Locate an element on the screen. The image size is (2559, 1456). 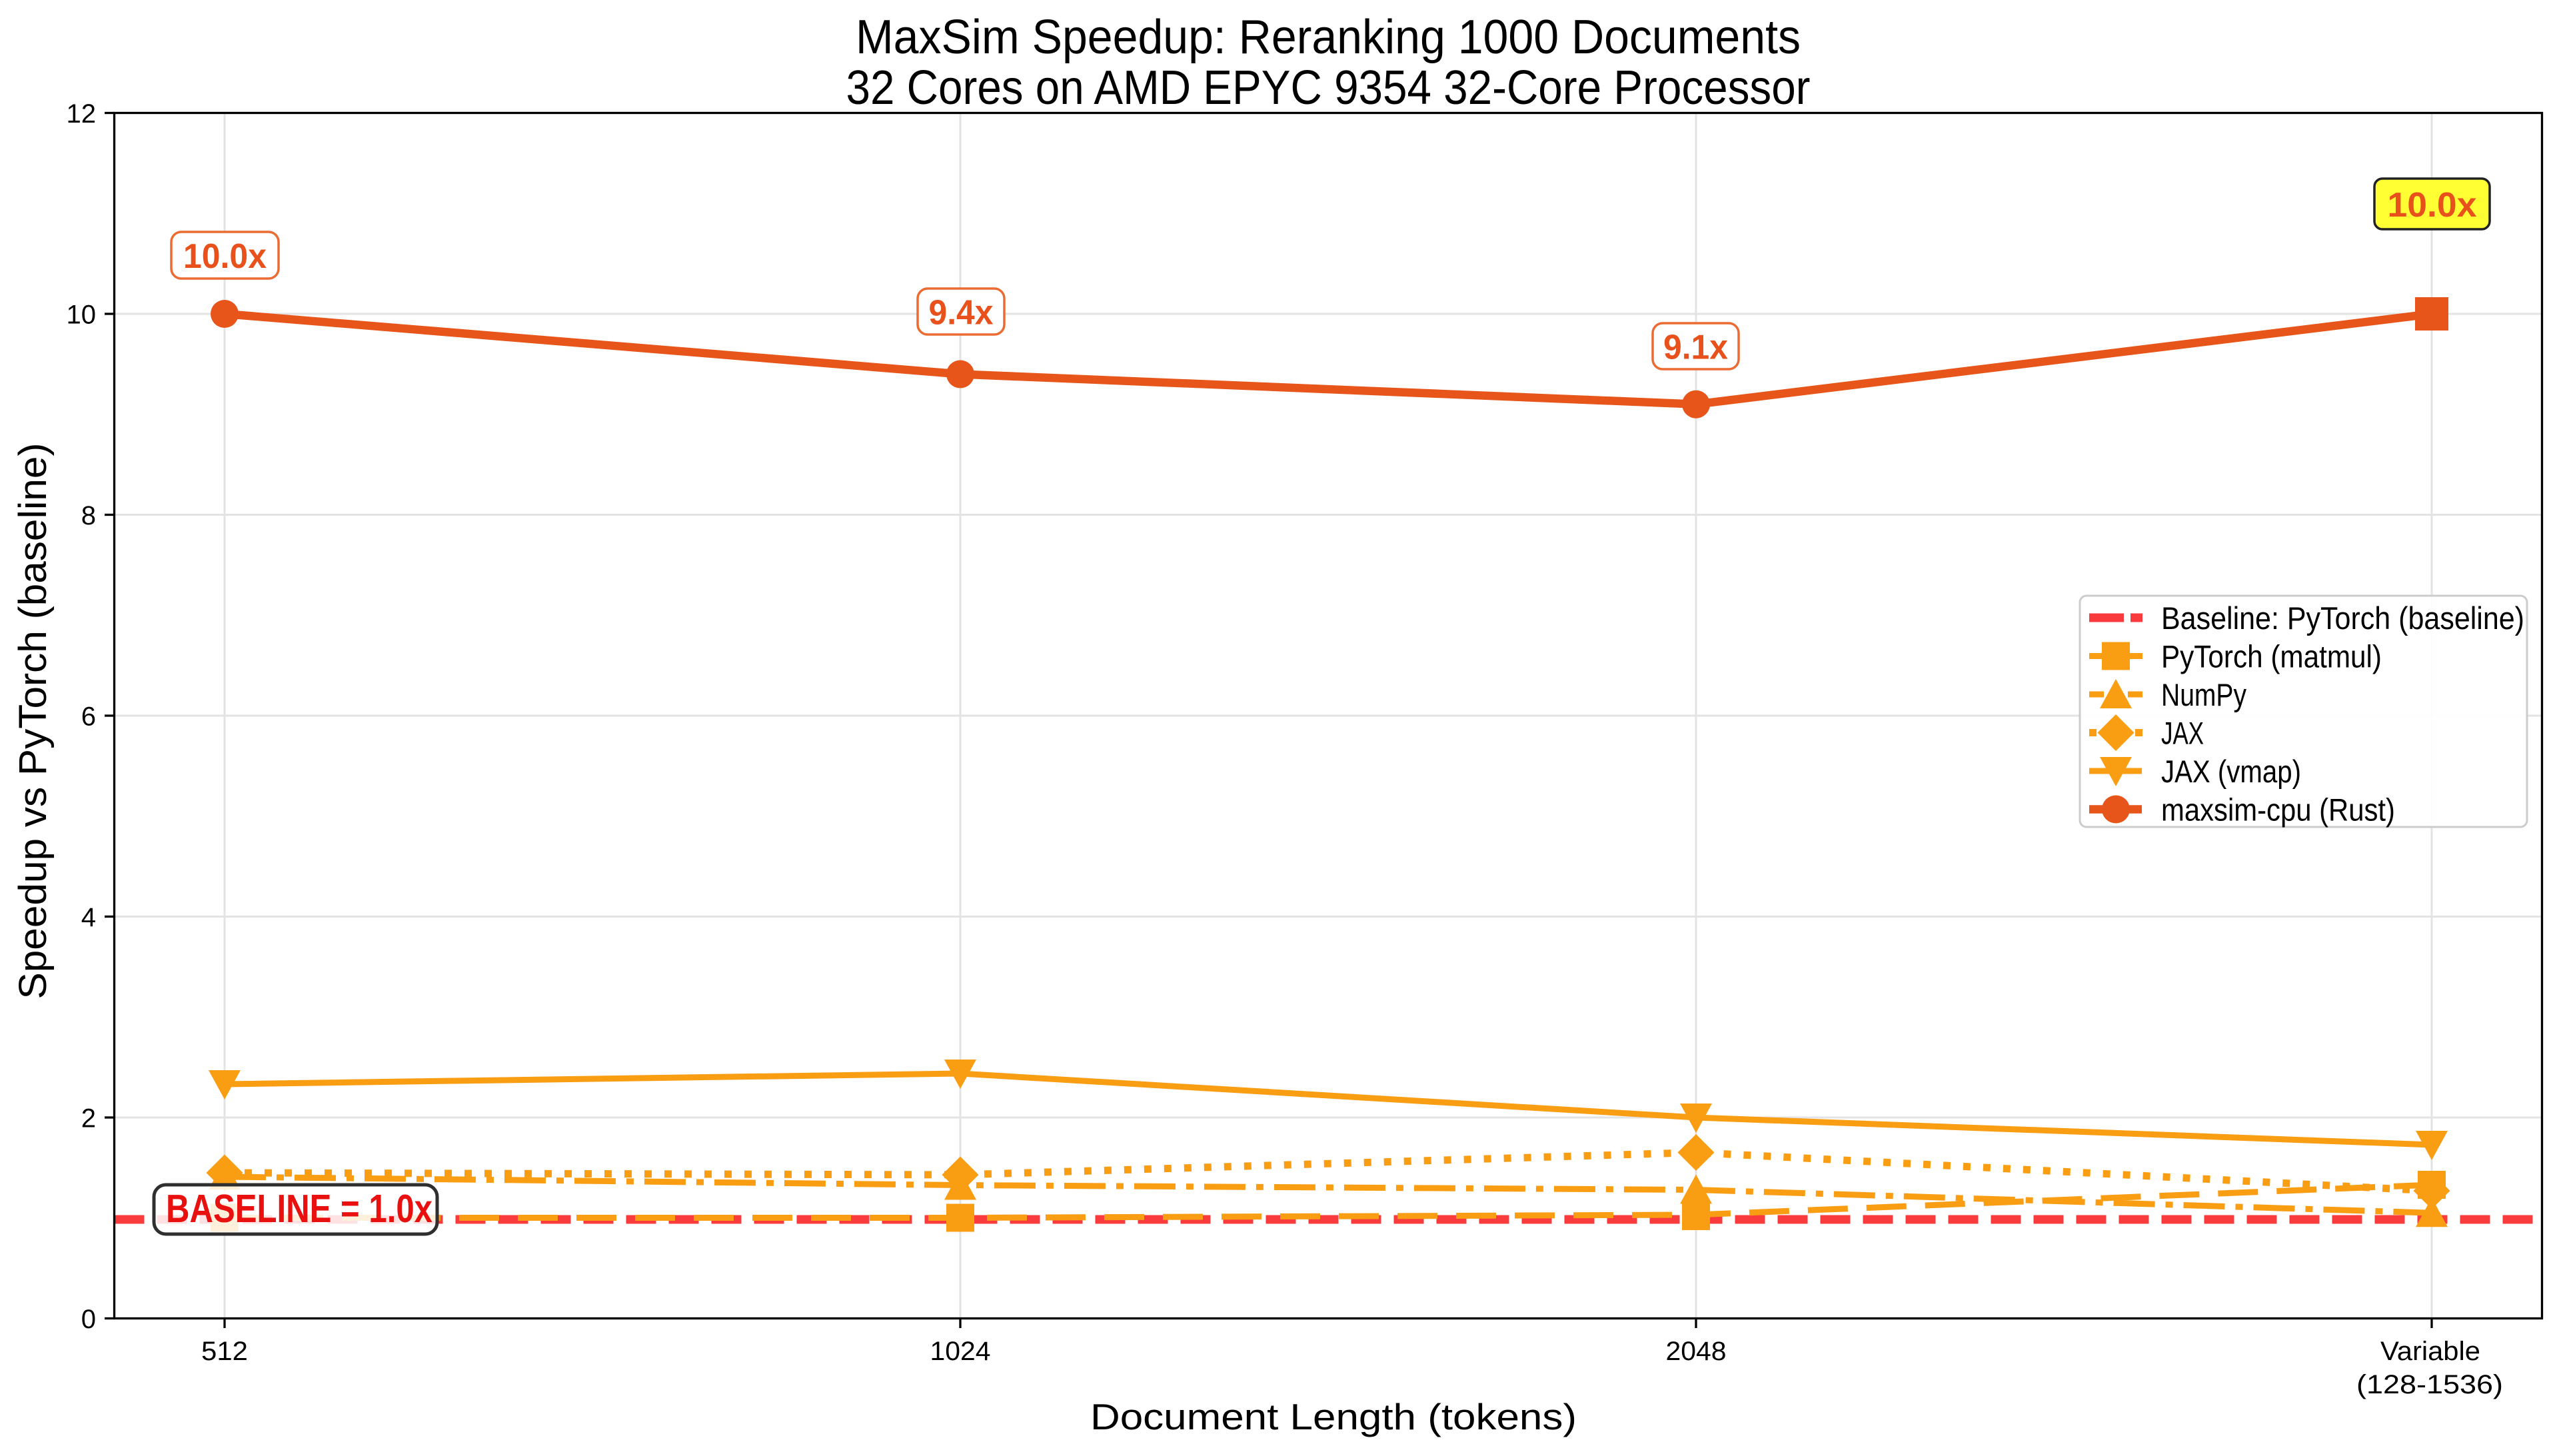
svg-text: 4 is located at coordinates (88, 917).